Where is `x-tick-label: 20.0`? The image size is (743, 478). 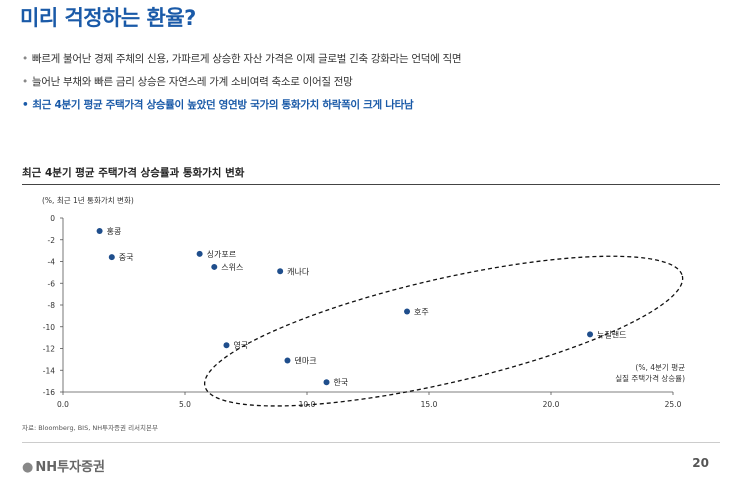 x-tick-label: 20.0 is located at coordinates (551, 404).